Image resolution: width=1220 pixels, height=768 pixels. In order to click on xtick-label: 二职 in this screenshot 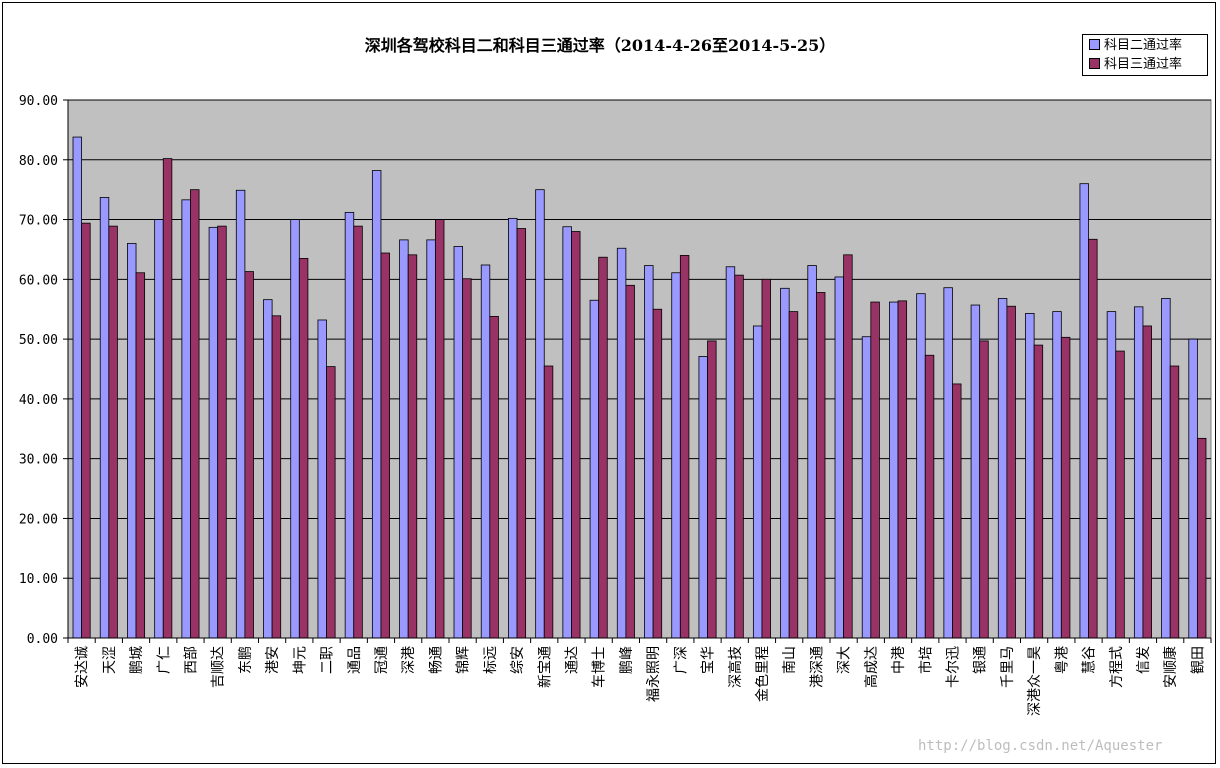, I will do `click(328, 660)`.